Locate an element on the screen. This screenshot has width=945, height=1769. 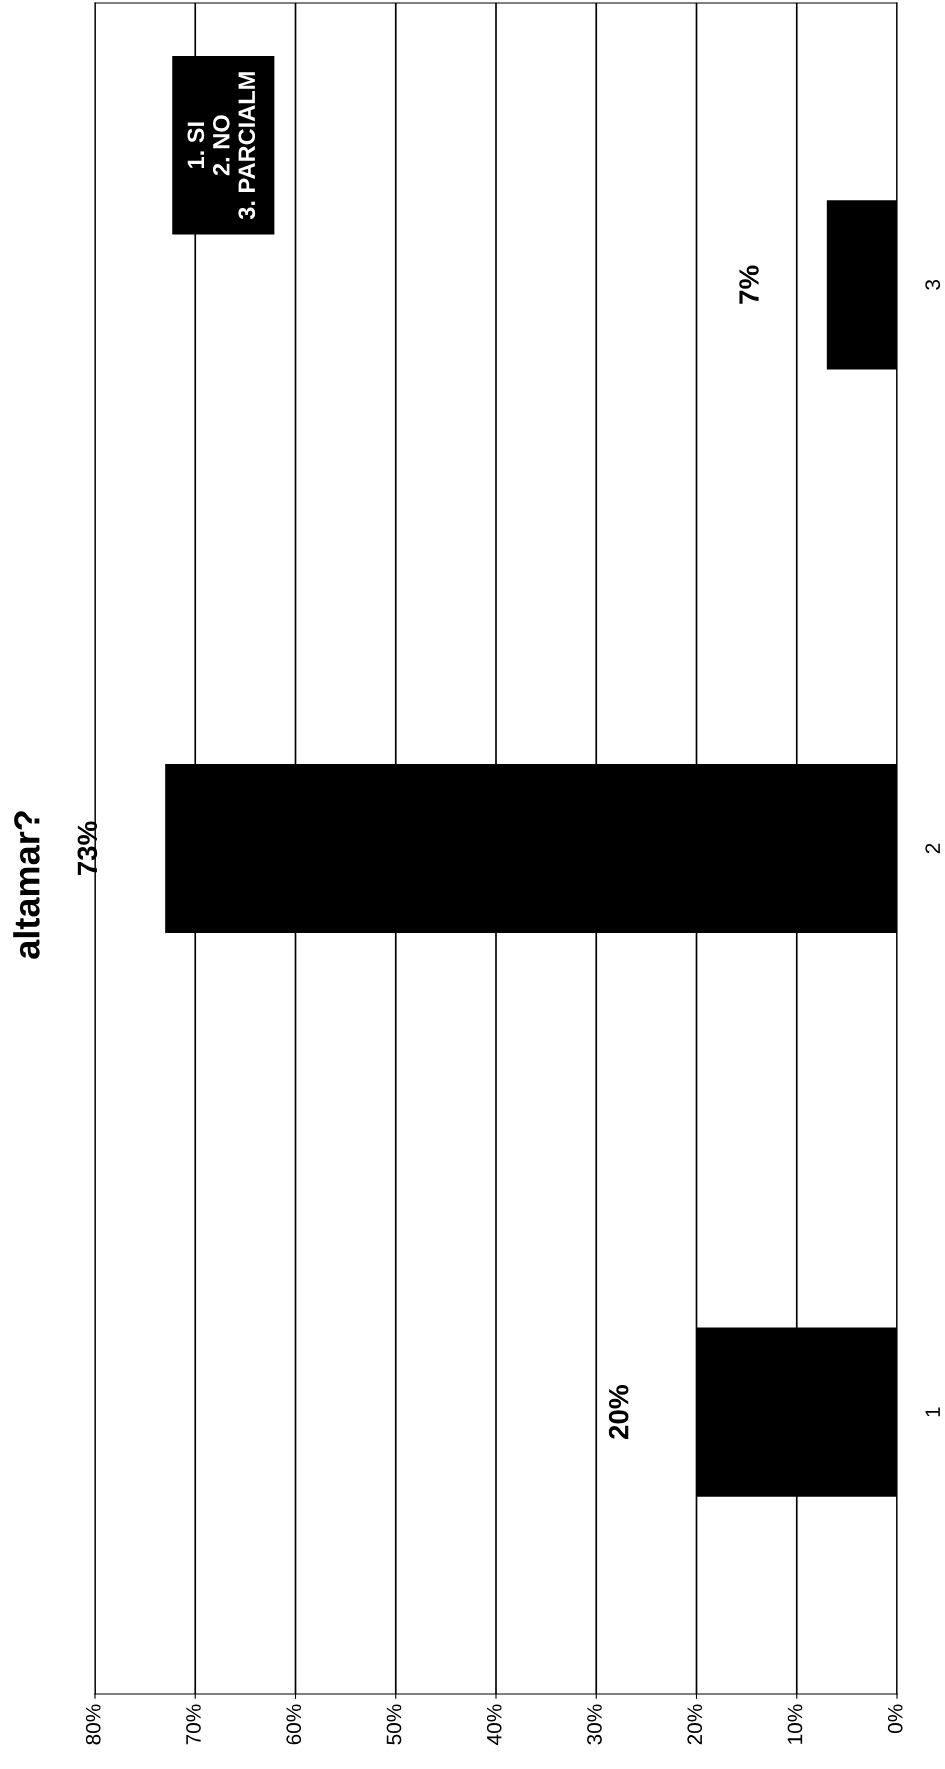
x-tick-label: 60% is located at coordinates (294, 1724).